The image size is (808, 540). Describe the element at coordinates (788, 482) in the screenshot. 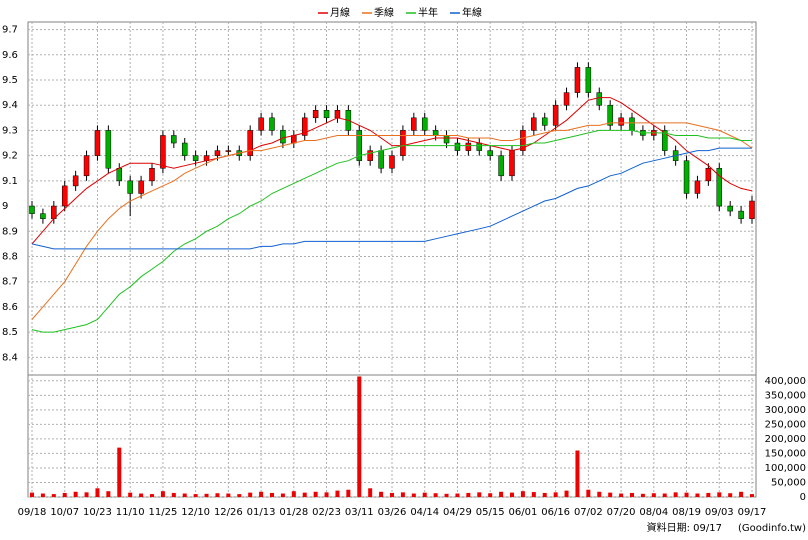

I see `volume-tick-label: 50,000` at that location.